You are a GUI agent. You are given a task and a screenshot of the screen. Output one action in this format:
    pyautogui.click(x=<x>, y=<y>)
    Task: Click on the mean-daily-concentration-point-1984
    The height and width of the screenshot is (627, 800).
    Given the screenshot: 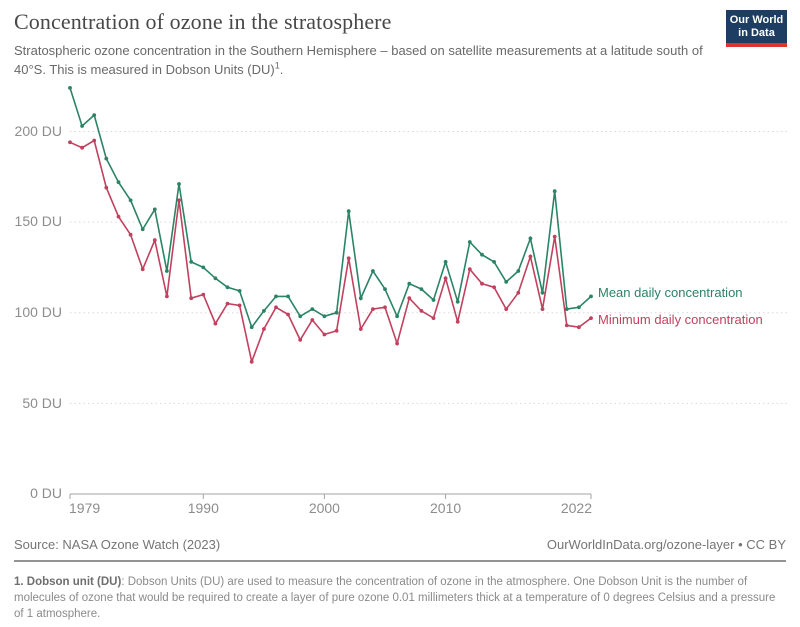 What is the action you would take?
    pyautogui.click(x=130, y=200)
    